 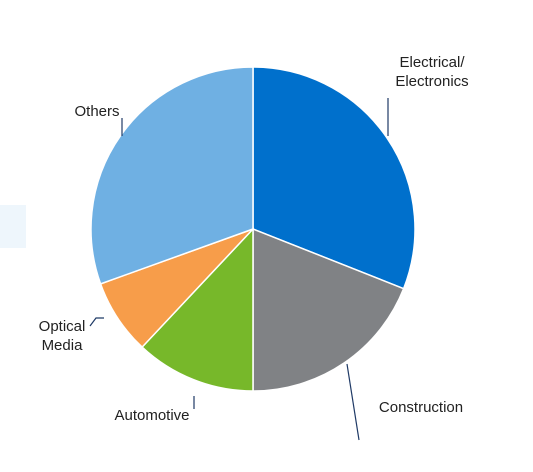 What do you see at coordinates (97, 111) in the screenshot?
I see `slice-label: Others` at bounding box center [97, 111].